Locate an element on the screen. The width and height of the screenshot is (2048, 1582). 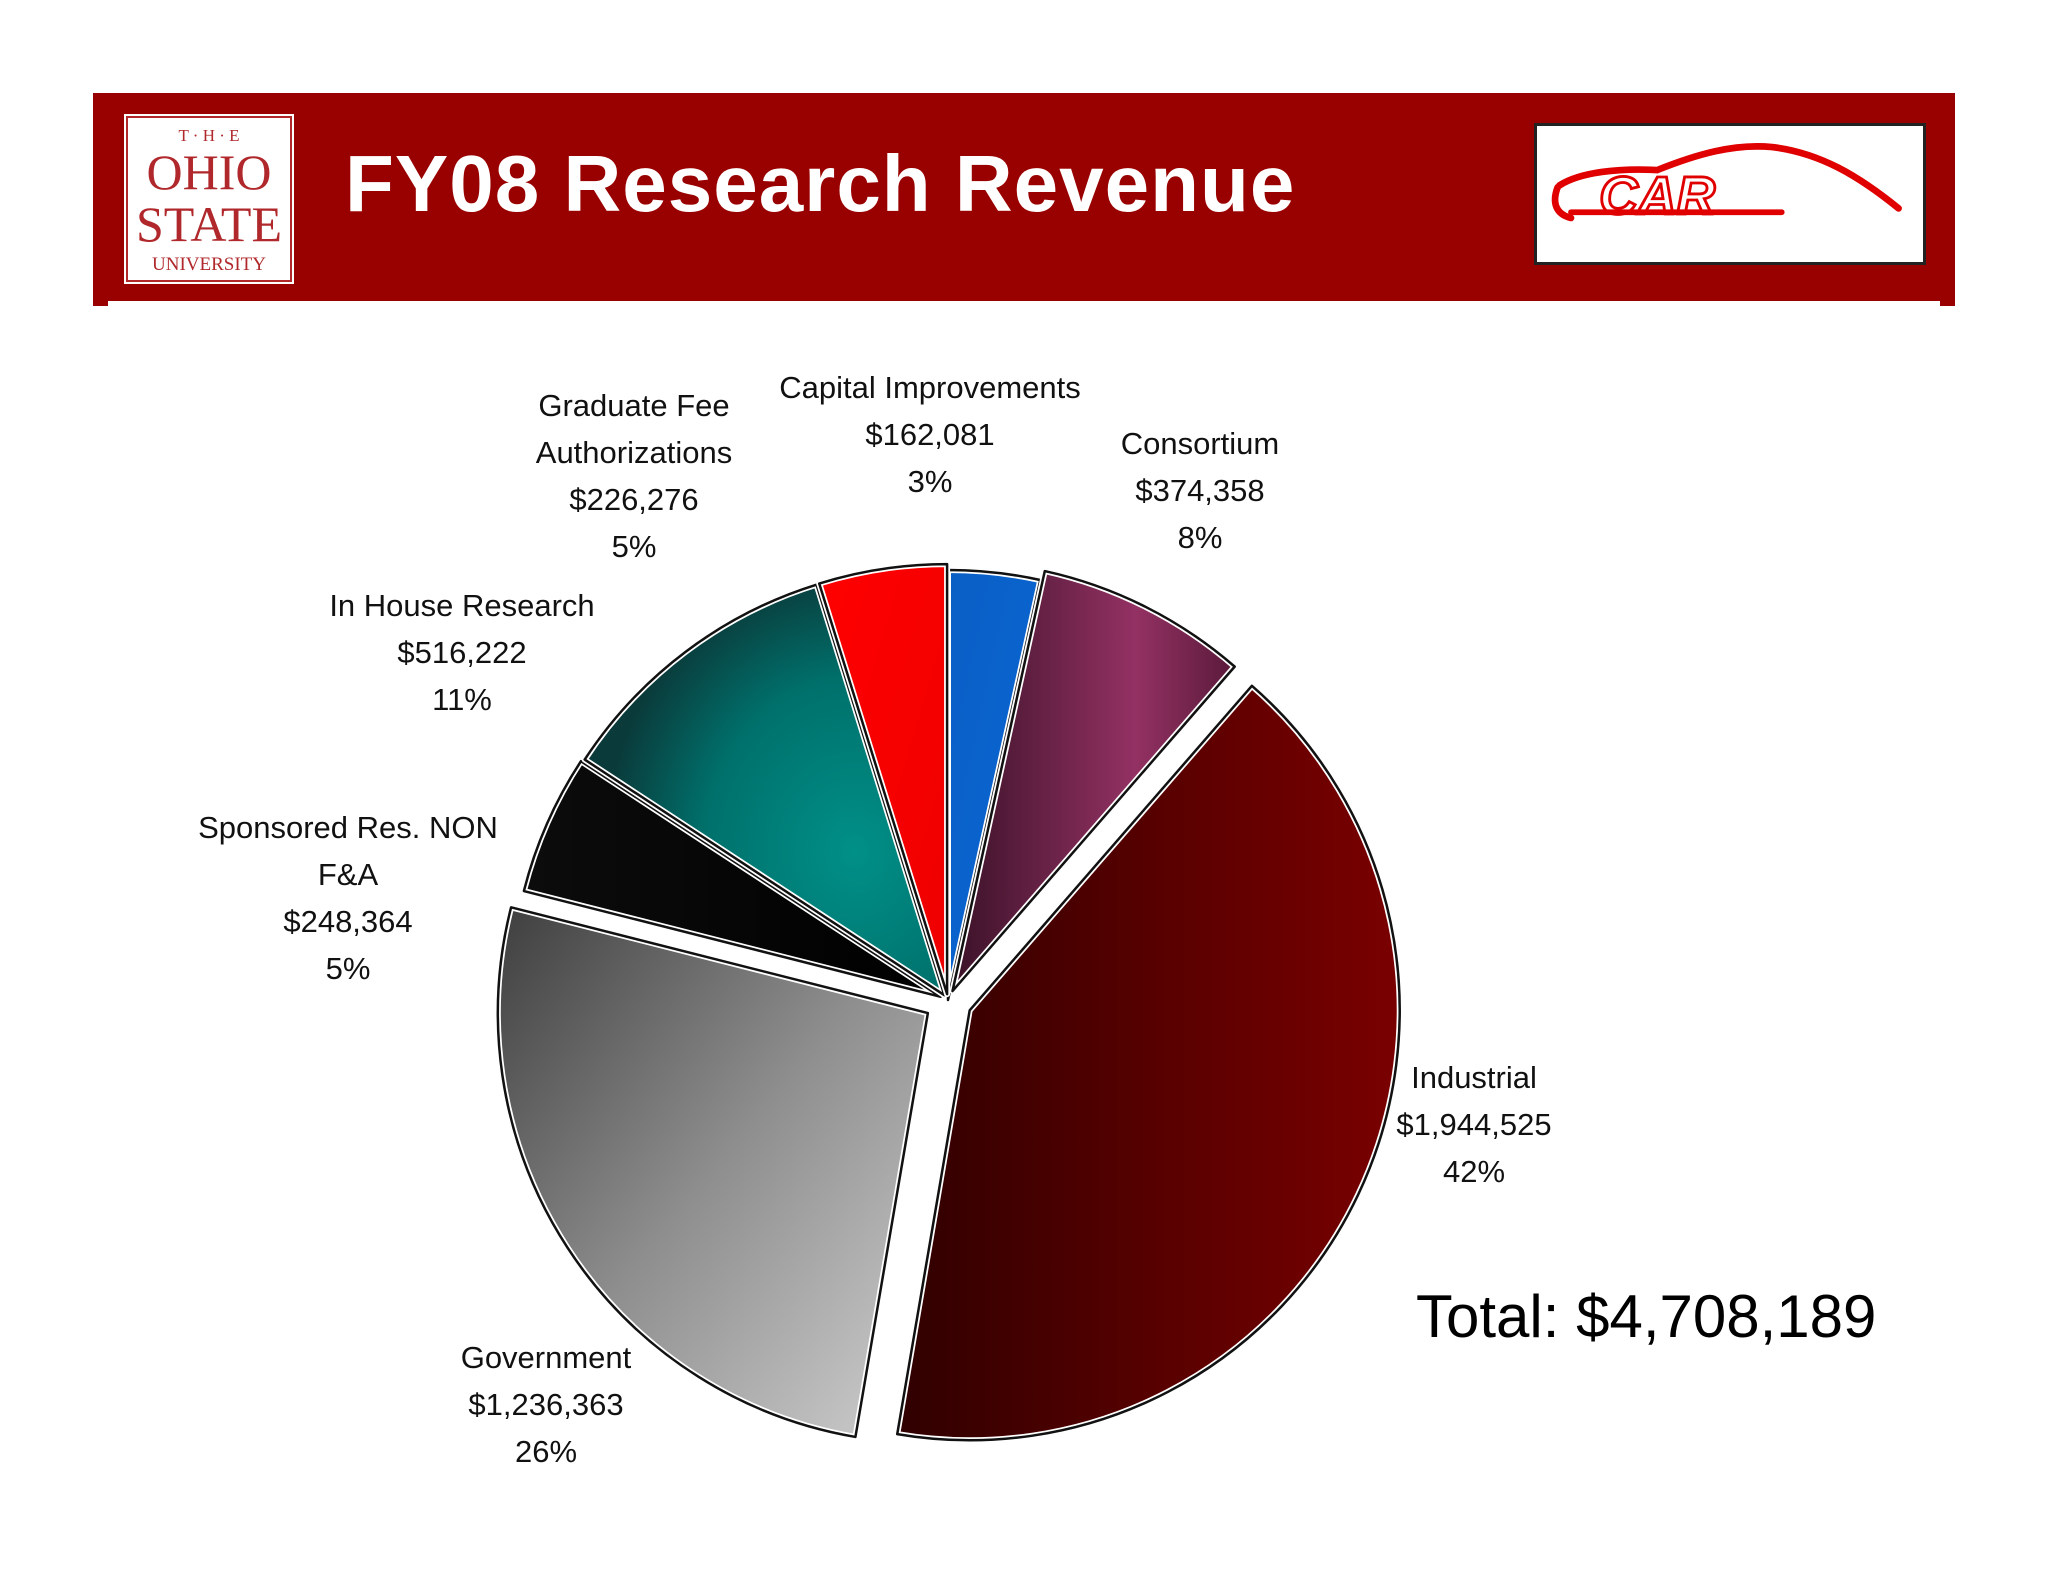
logo-line-state: STATE is located at coordinates (209, 224).